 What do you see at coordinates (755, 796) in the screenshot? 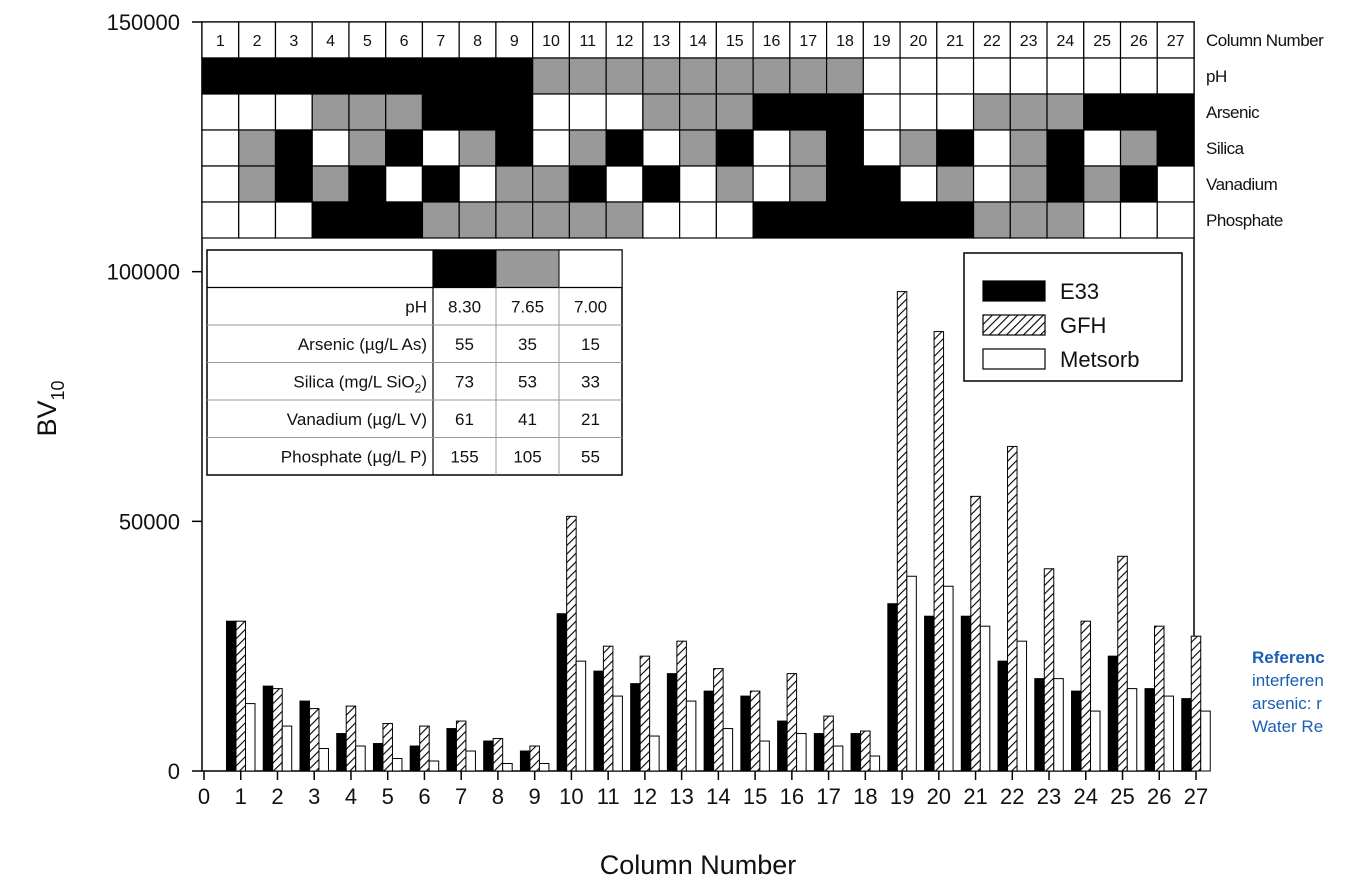
I see `x-tick-label: 15` at bounding box center [755, 796].